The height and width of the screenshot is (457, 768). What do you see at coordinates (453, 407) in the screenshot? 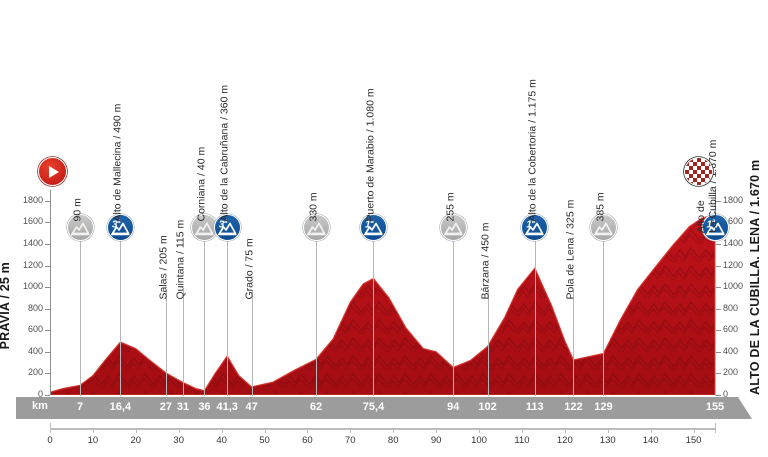
I see `km-band-label: 94` at bounding box center [453, 407].